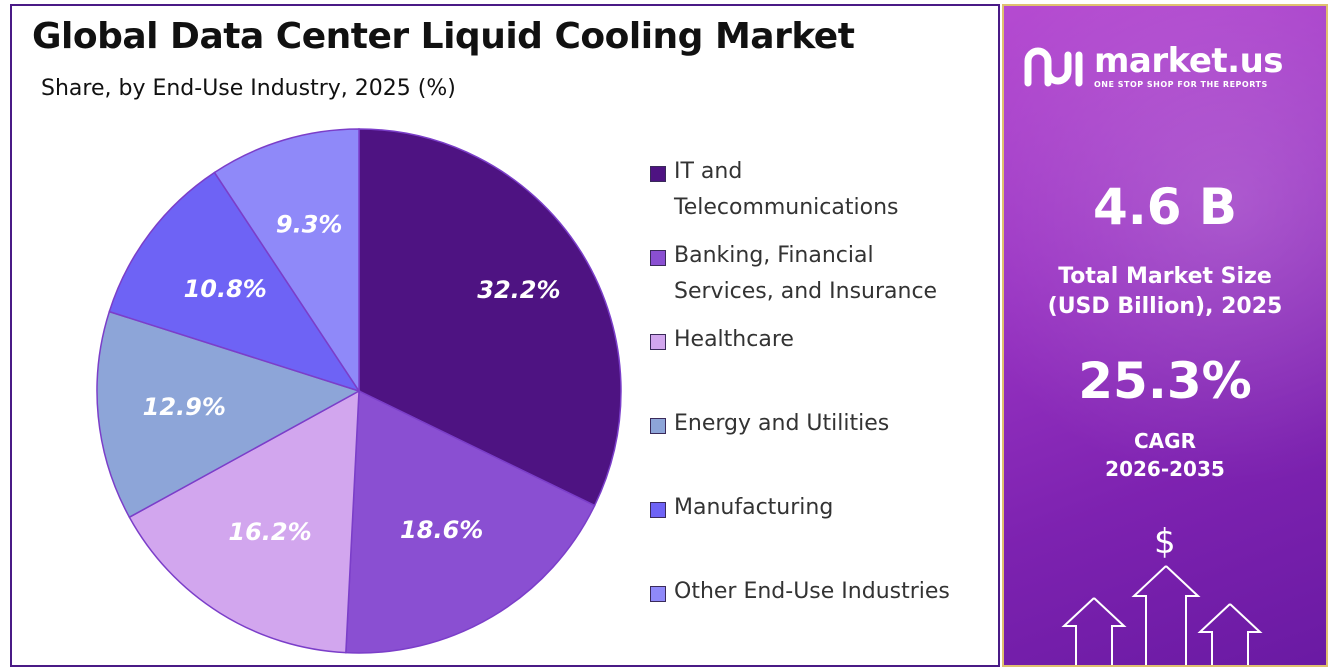  What do you see at coordinates (1094, 631) in the screenshot?
I see `arrow-left-icon` at bounding box center [1094, 631].